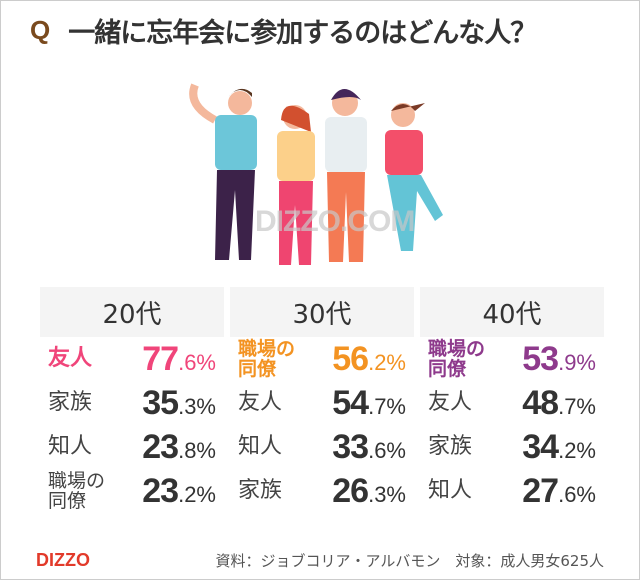  I want to click on value-dec: .8%, so click(197, 450).